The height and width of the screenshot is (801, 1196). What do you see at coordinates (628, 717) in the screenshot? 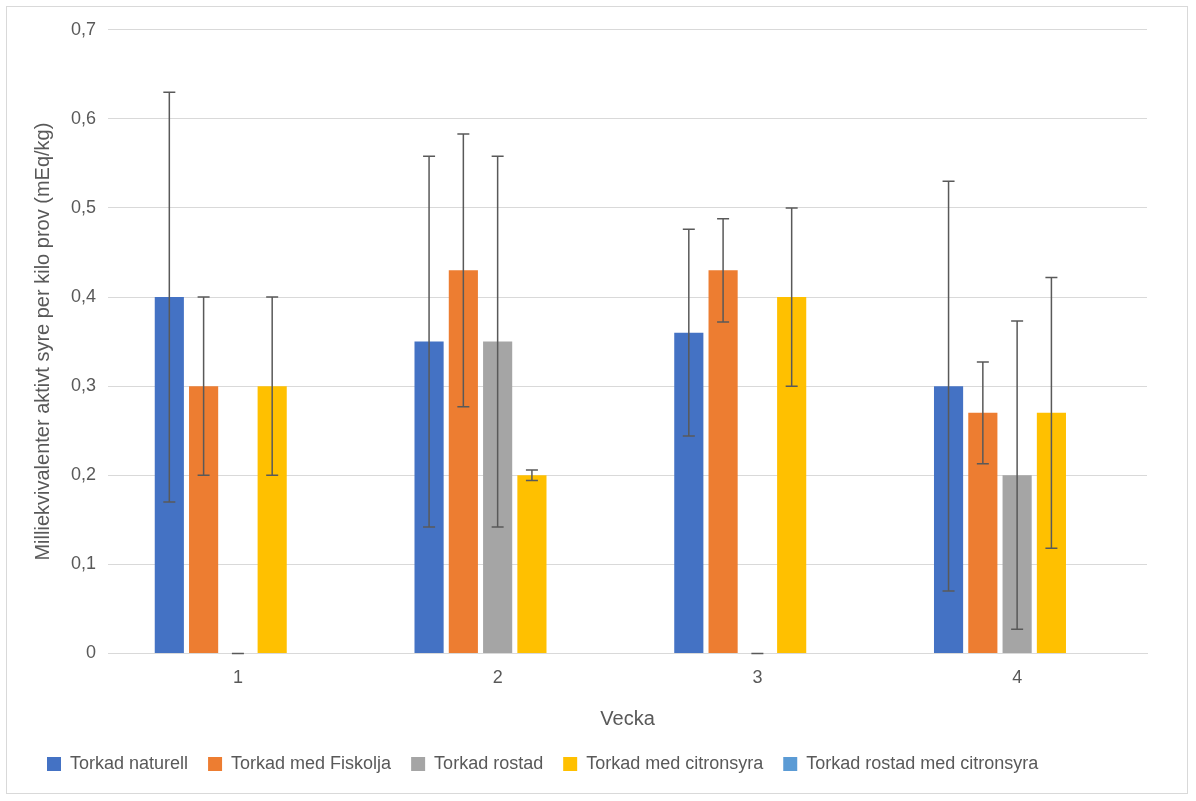
I see `x-axis-title: Vecka` at bounding box center [628, 717].